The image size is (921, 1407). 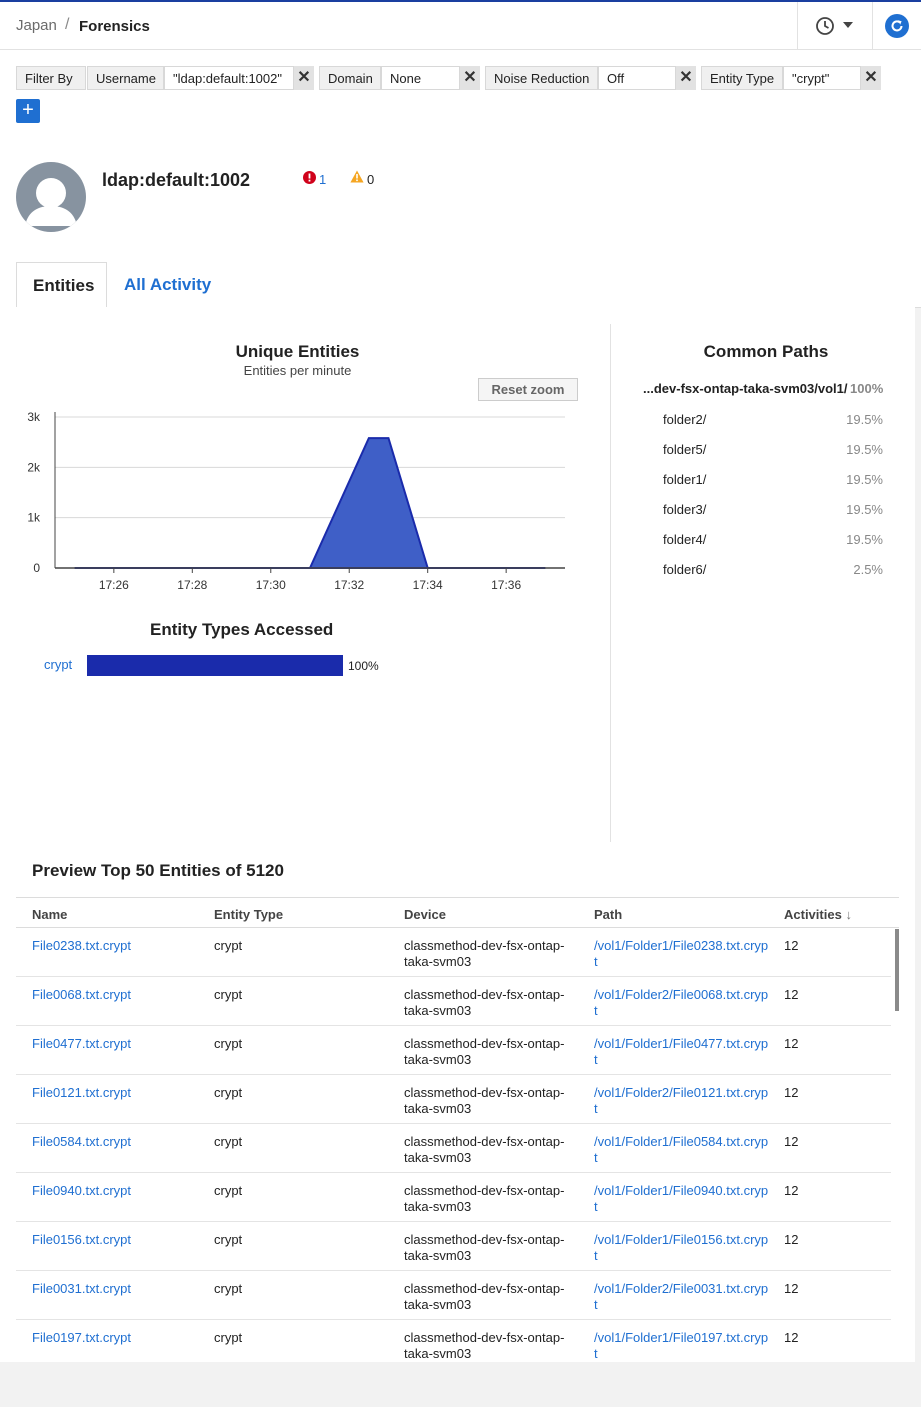 What do you see at coordinates (608, 914) in the screenshot?
I see `column-header-path: Path` at bounding box center [608, 914].